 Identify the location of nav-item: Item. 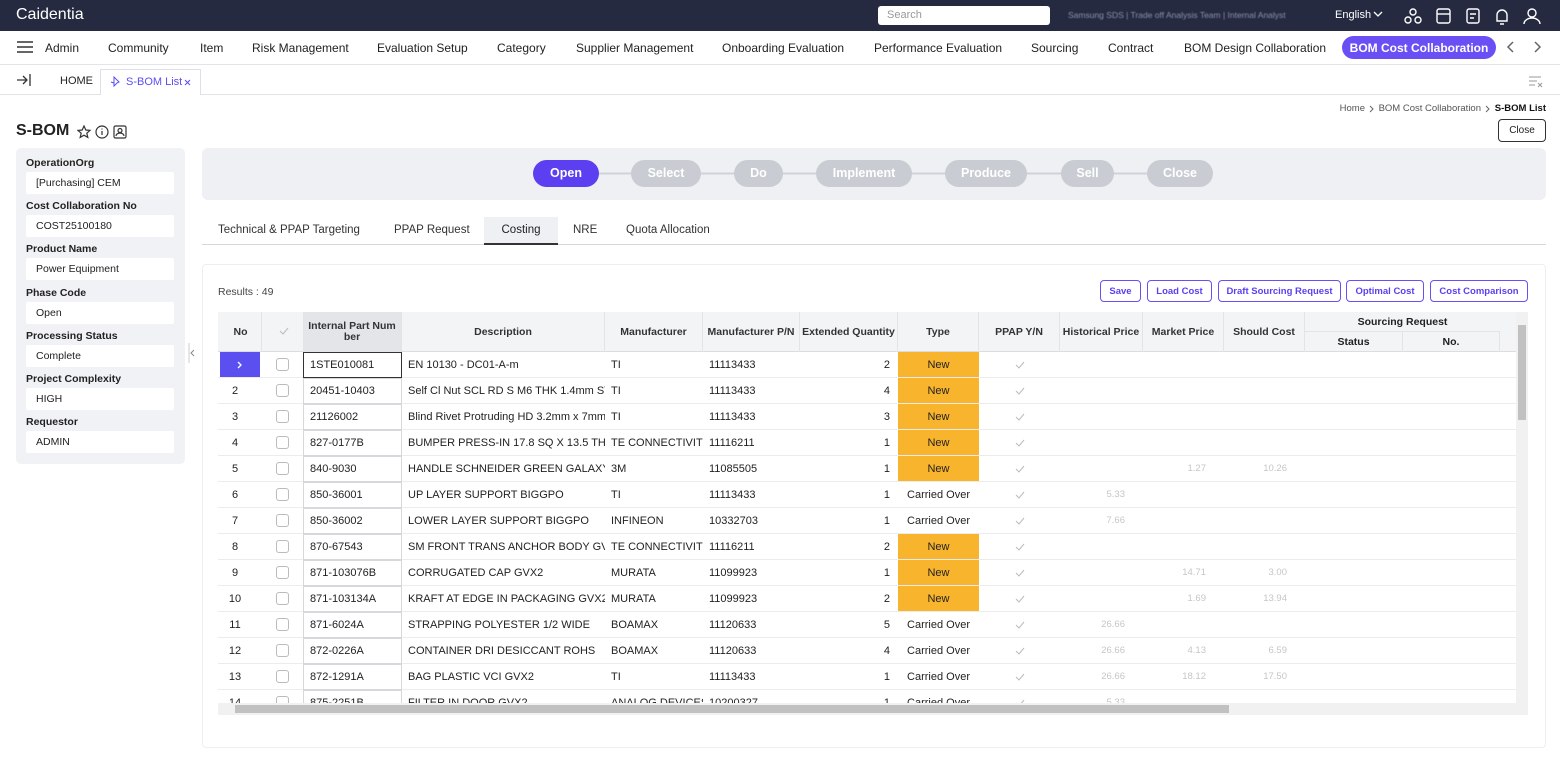
(212, 48).